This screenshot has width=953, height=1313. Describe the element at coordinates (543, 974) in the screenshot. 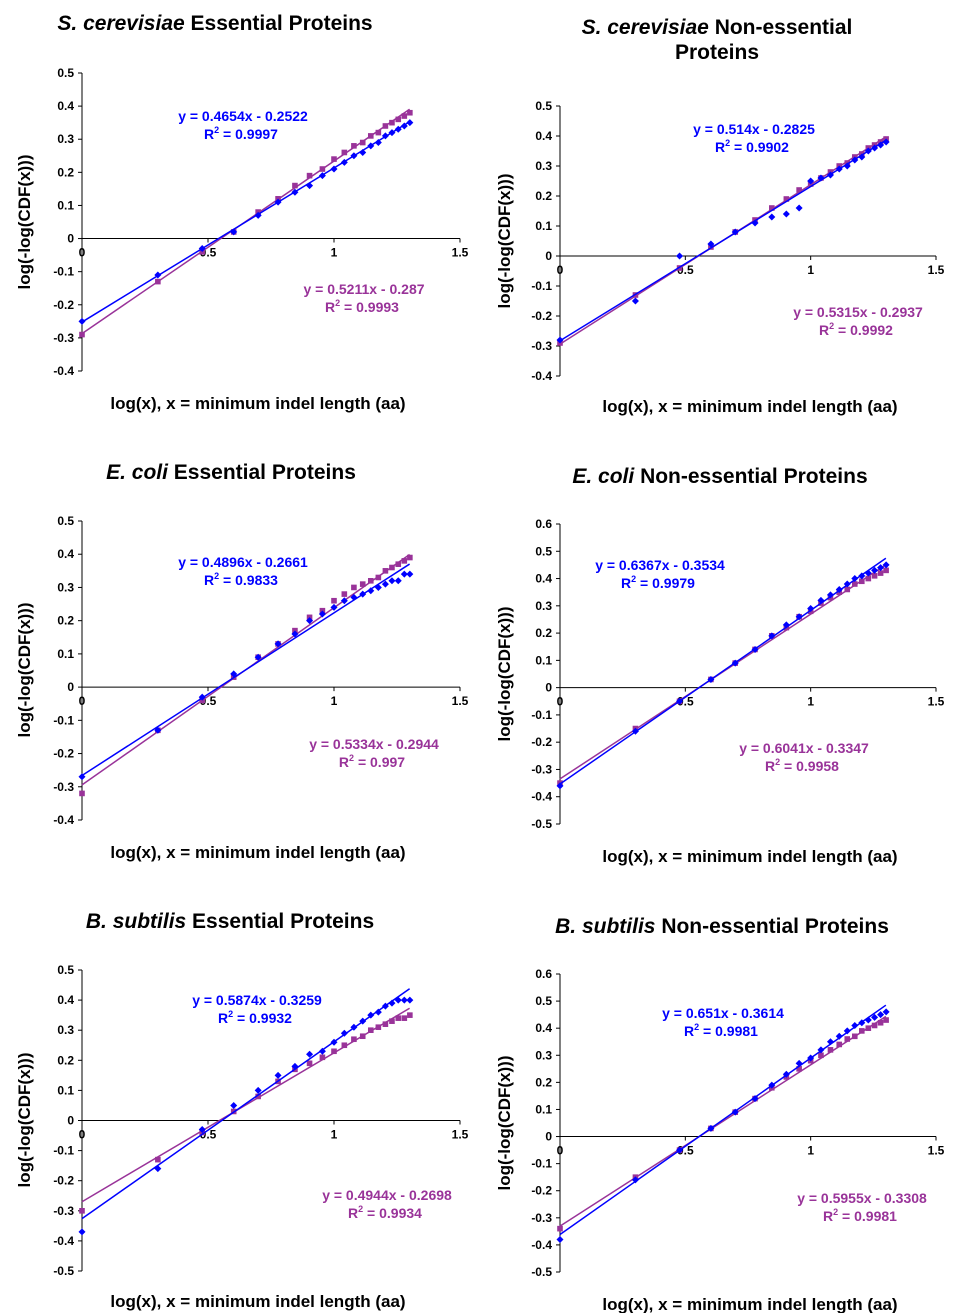

I see `y-tick-label: 0.6` at that location.